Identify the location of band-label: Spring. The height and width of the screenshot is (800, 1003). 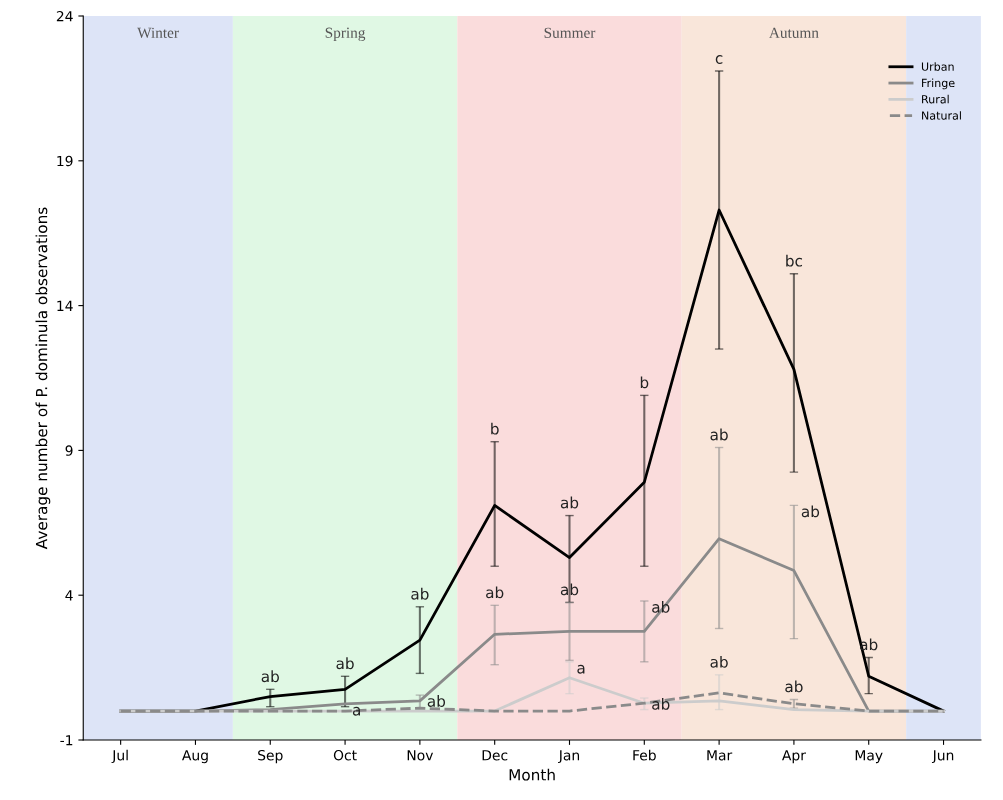
(345, 34).